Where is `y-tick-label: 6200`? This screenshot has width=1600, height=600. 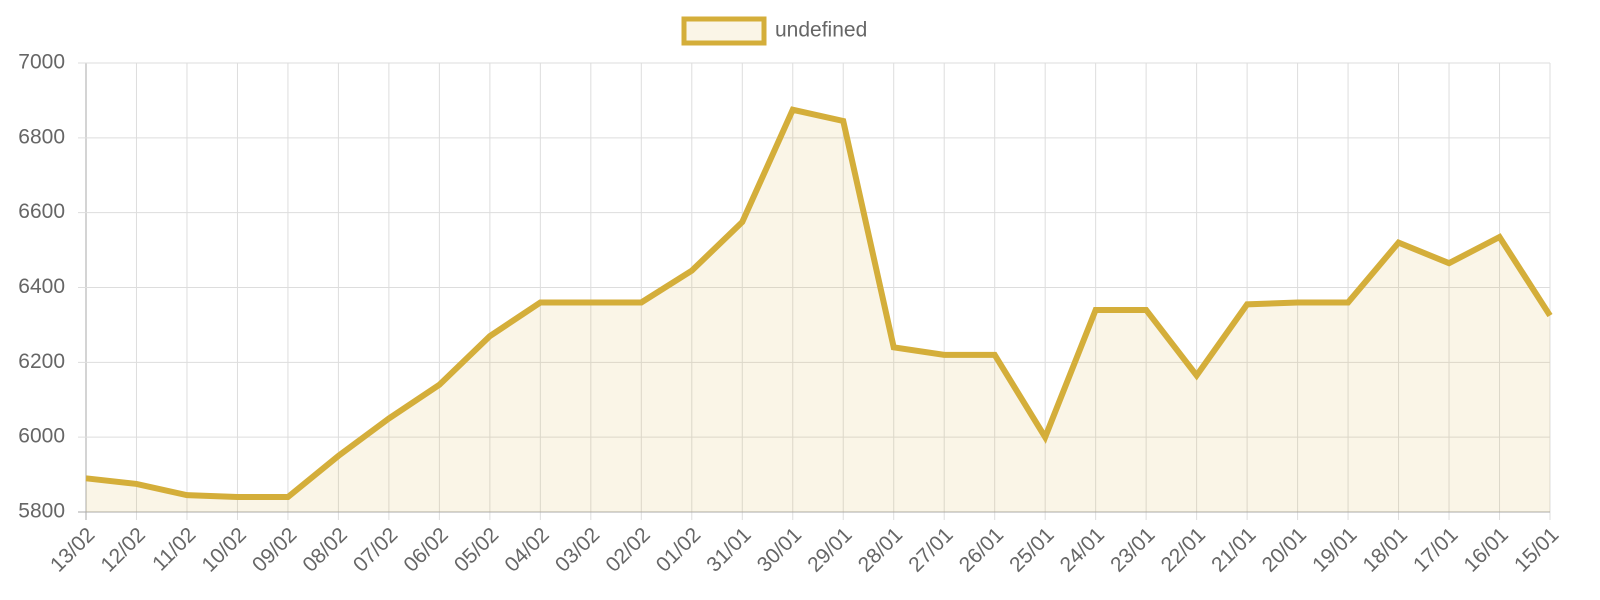
y-tick-label: 6200 is located at coordinates (41, 361).